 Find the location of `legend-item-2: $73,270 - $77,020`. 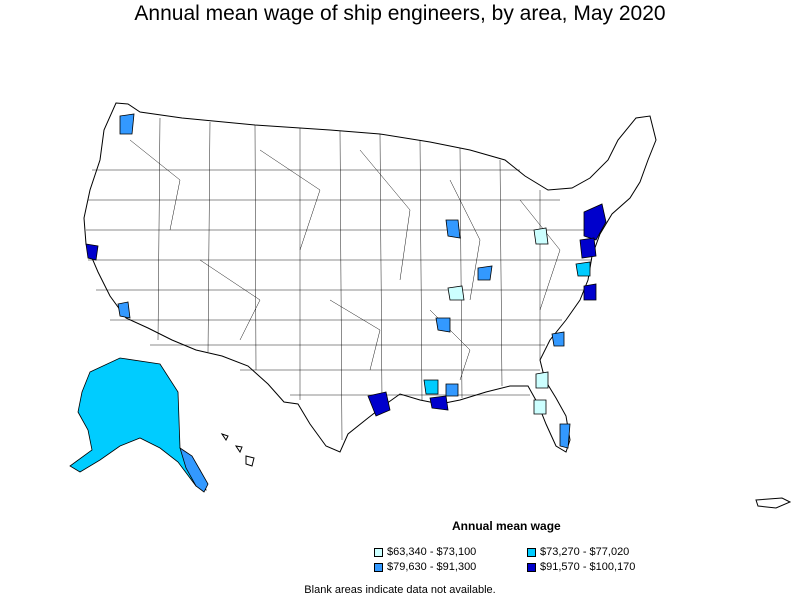

legend-item-2: $73,270 - $77,020 is located at coordinates (578, 552).